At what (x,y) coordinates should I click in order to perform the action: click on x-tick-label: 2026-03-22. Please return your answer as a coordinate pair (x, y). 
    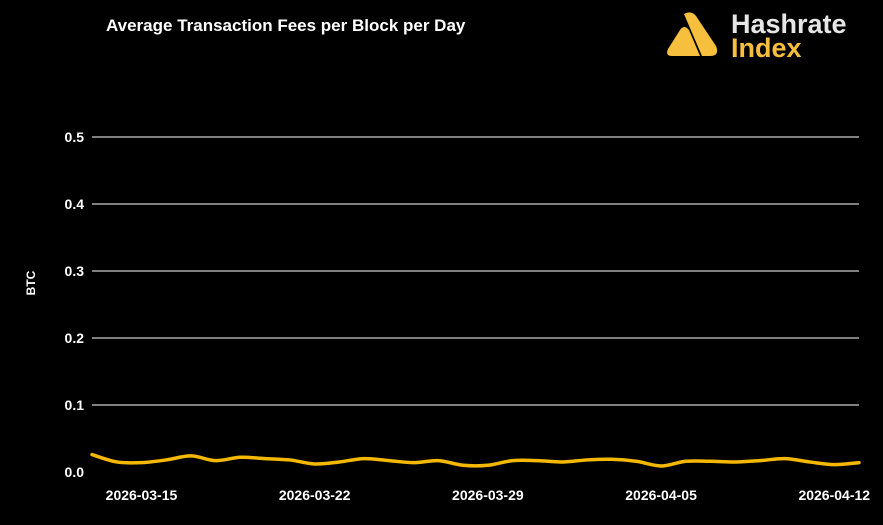
    Looking at the image, I should click on (315, 495).